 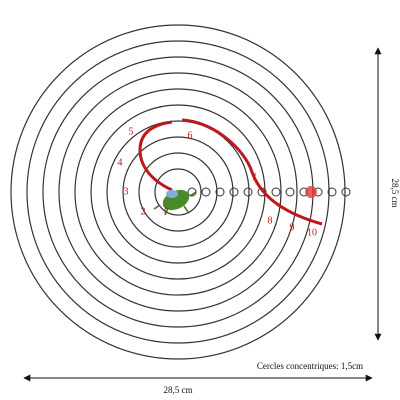 What do you see at coordinates (120, 162) in the screenshot?
I see `path-label: 4` at bounding box center [120, 162].